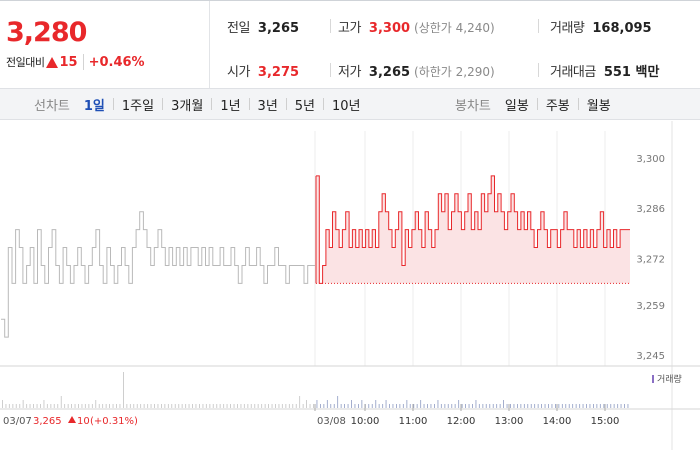 Image resolution: width=700 pixels, height=450 pixels. I want to click on tab-1w: 1주일, so click(138, 106).